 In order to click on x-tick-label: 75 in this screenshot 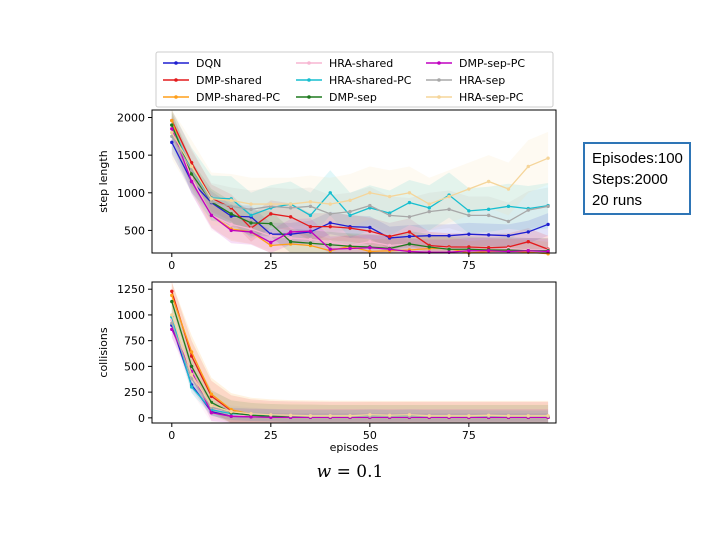, I will do `click(469, 265)`.